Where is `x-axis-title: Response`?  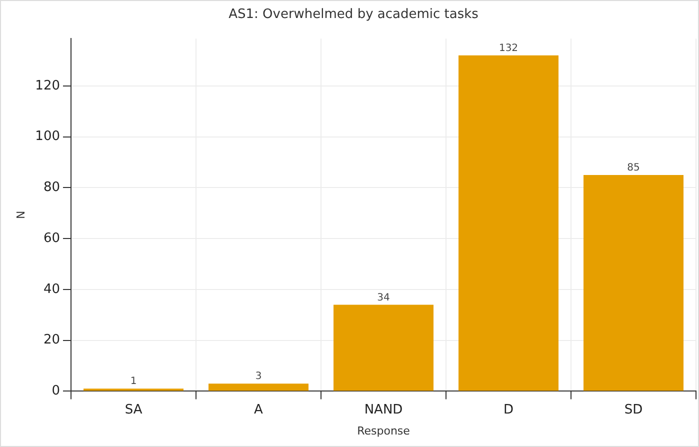 x-axis-title: Response is located at coordinates (383, 431).